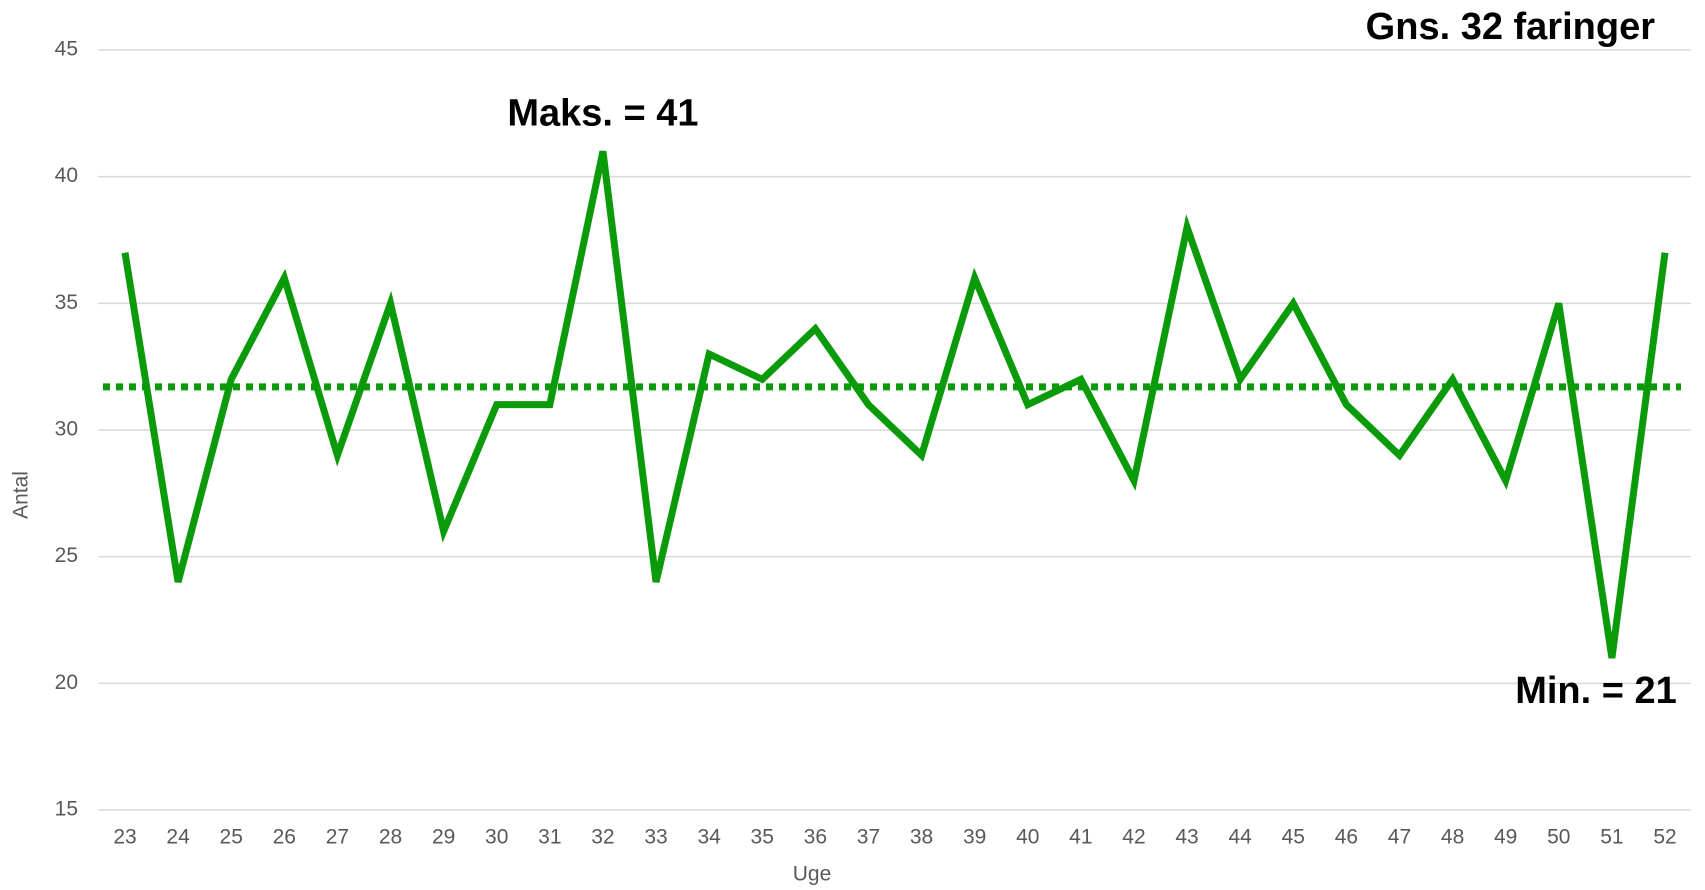  Describe the element at coordinates (231, 837) in the screenshot. I see `x-tick-label: 25` at that location.